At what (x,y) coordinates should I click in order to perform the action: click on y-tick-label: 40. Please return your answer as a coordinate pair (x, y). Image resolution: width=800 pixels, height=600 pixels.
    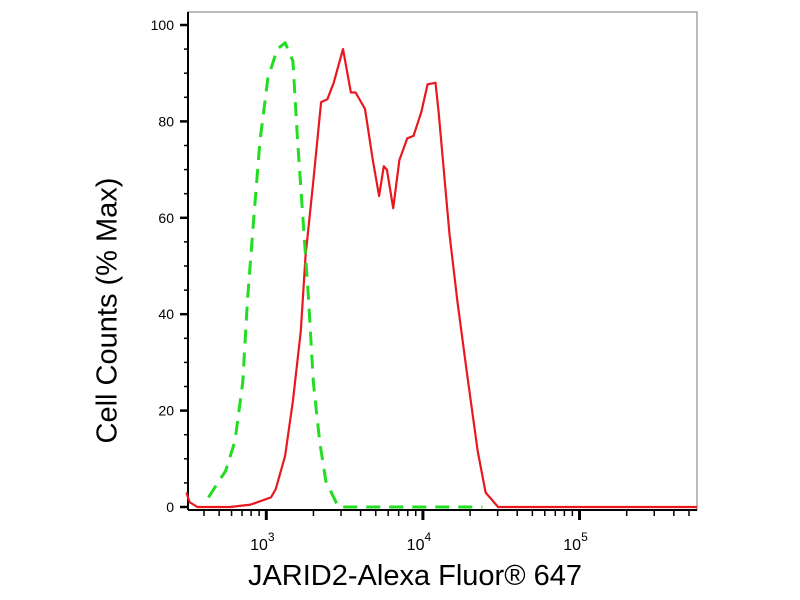
    Looking at the image, I should click on (166, 314).